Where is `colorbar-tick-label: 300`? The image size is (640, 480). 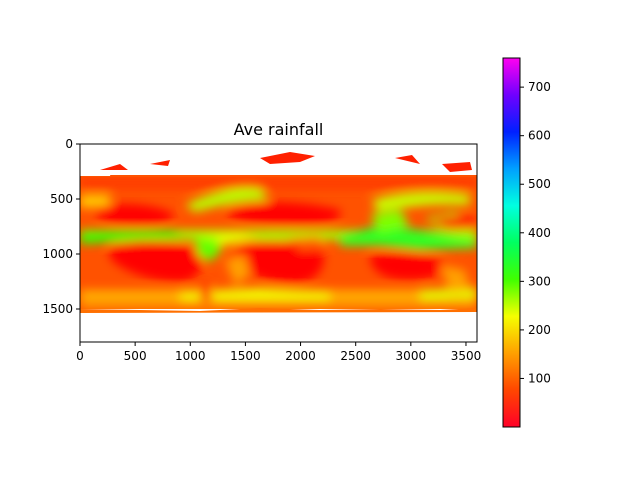 colorbar-tick-label: 300 is located at coordinates (539, 281).